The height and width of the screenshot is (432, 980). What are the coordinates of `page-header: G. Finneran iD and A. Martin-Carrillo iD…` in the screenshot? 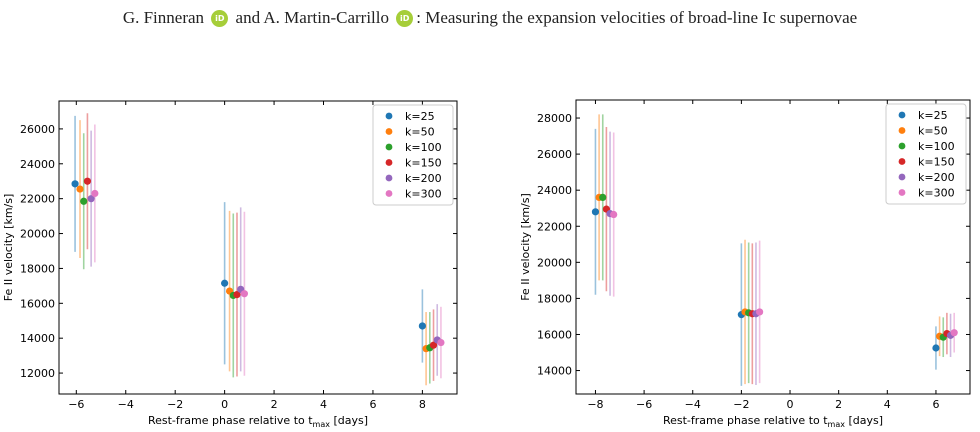 It's located at (490, 18).